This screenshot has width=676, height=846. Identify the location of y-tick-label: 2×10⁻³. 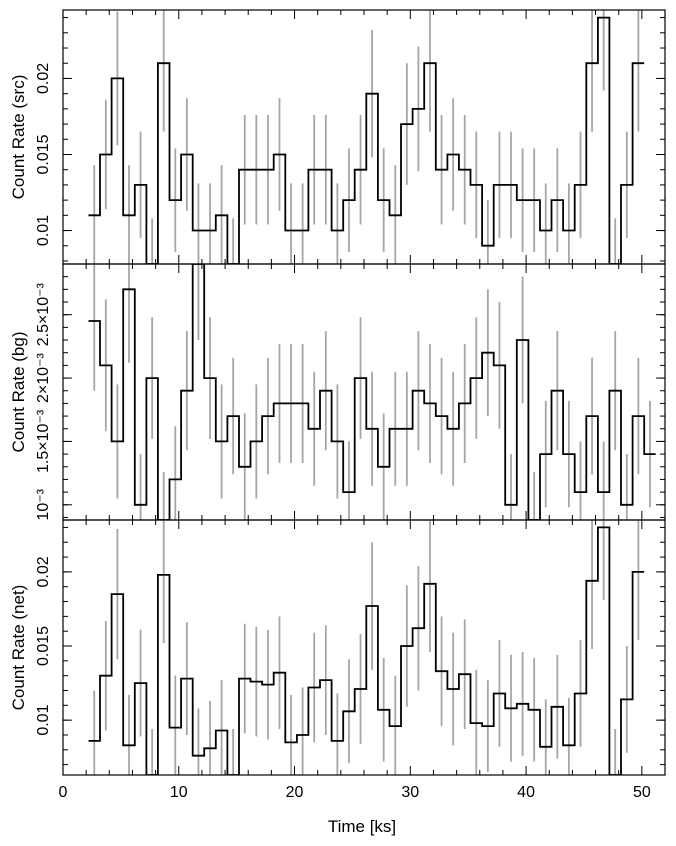
(43, 378).